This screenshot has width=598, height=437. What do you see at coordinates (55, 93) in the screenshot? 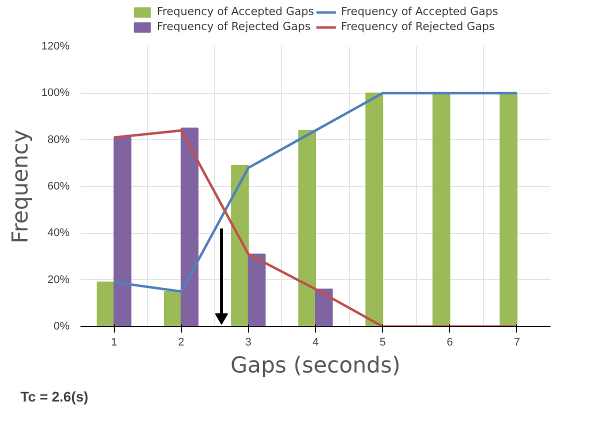
I see `y-tick-label: 100%` at bounding box center [55, 93].